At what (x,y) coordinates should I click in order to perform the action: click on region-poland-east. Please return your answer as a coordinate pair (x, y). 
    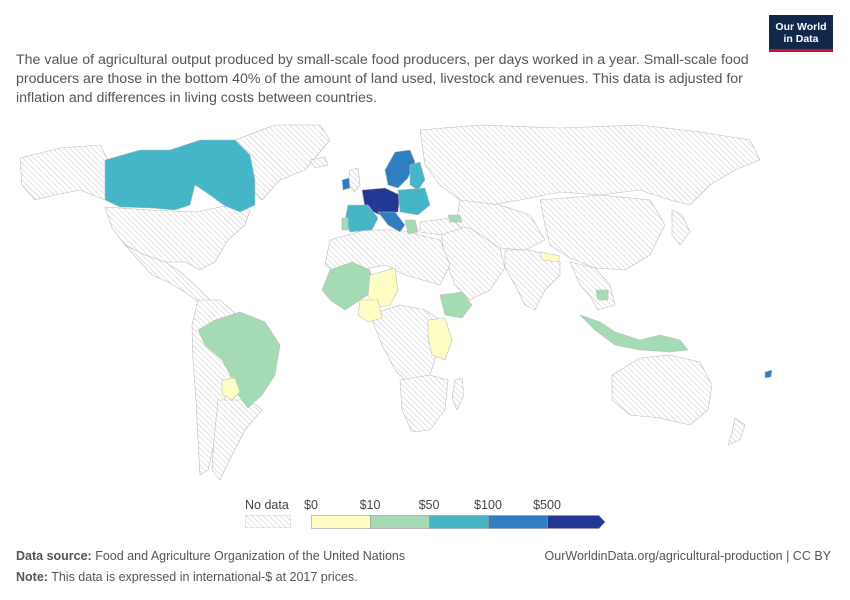
    Looking at the image, I should click on (414, 201).